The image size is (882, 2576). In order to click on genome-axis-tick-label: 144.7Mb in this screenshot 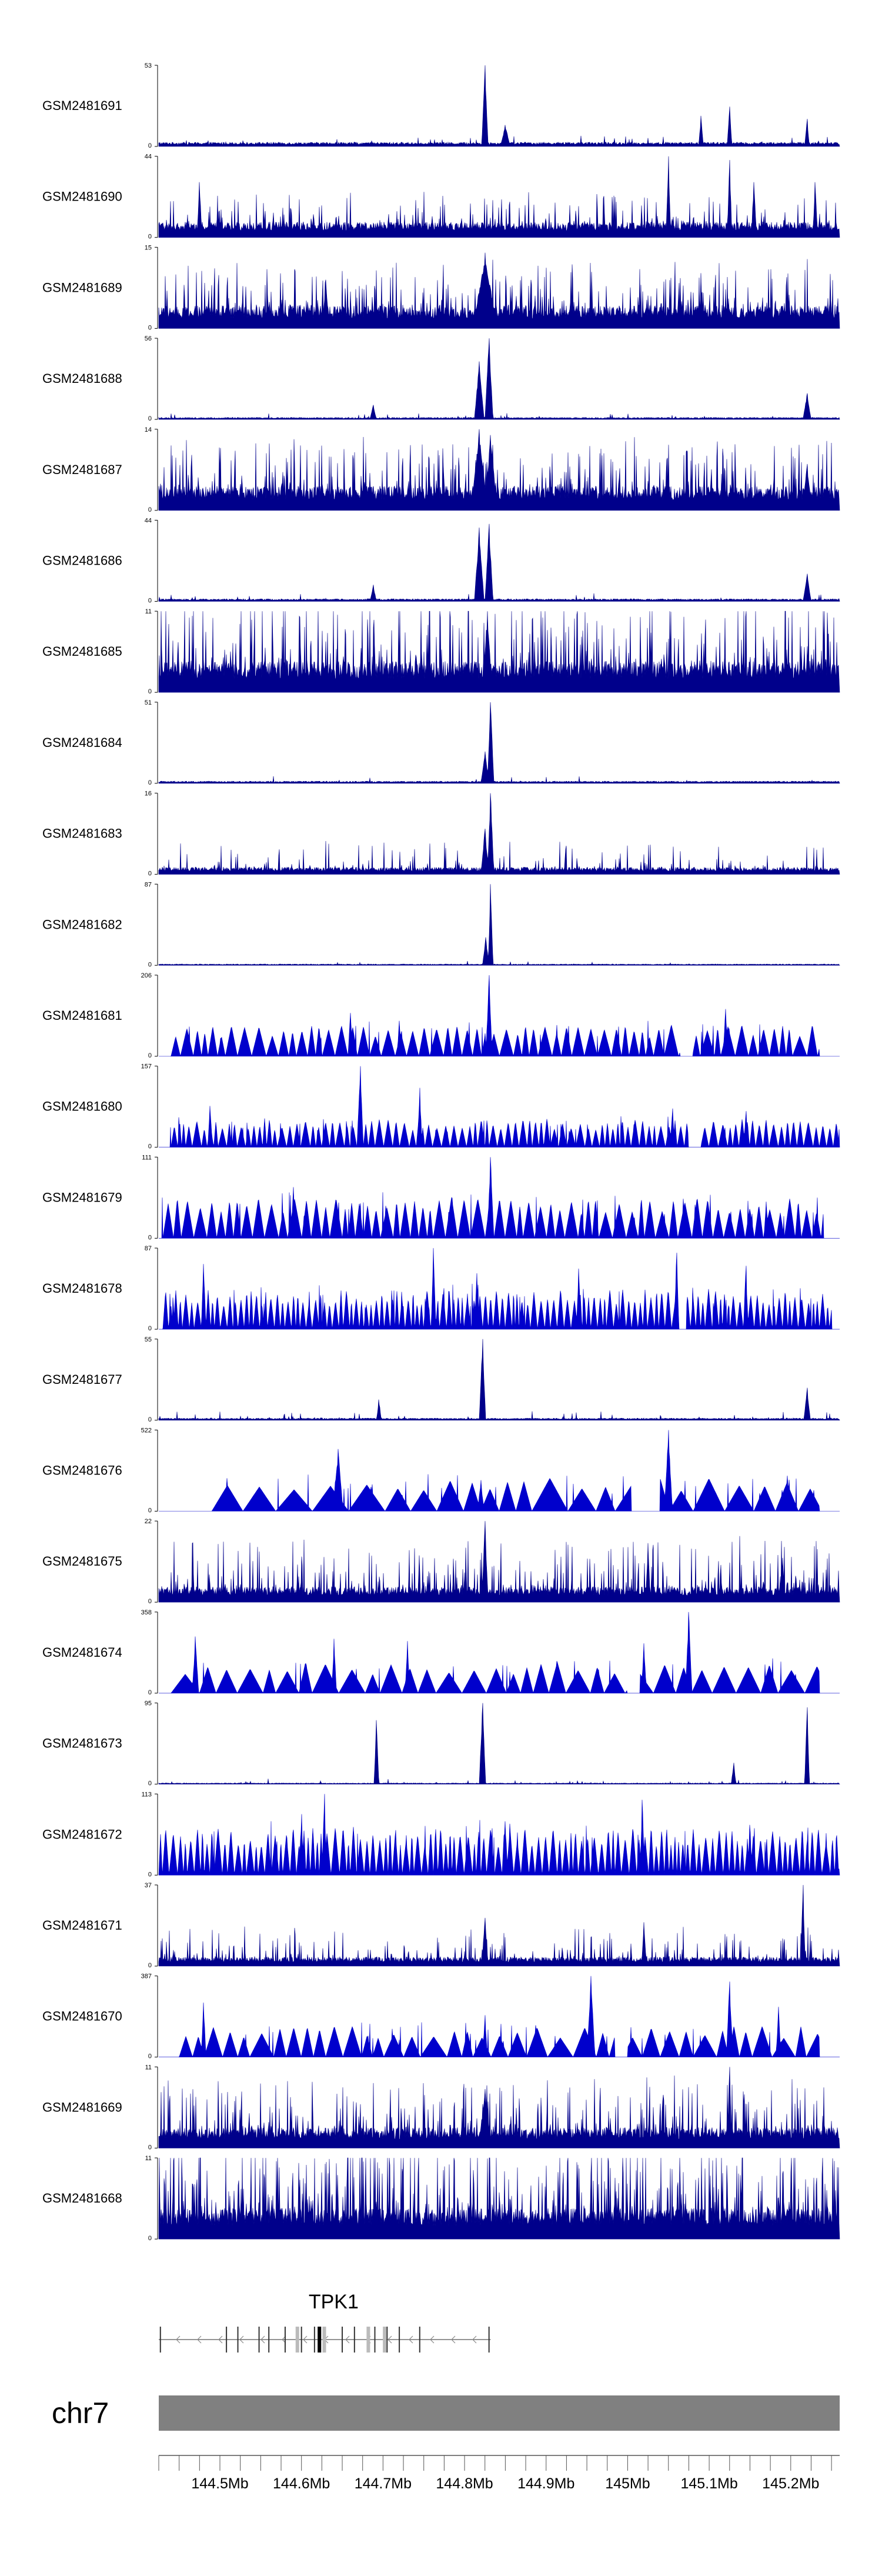, I will do `click(383, 2483)`.